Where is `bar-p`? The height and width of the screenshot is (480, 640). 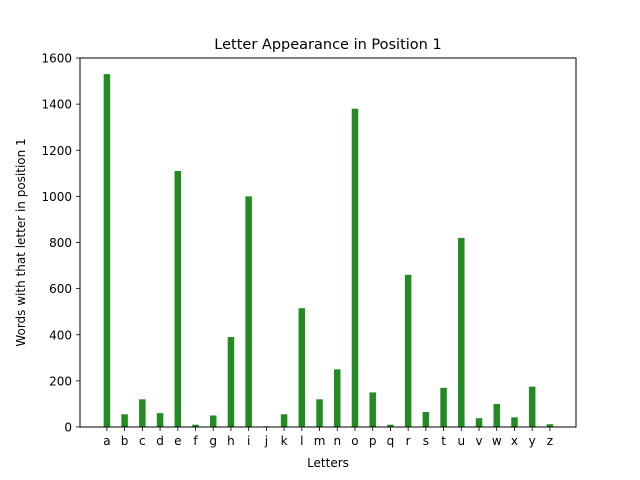
bar-p is located at coordinates (372, 409).